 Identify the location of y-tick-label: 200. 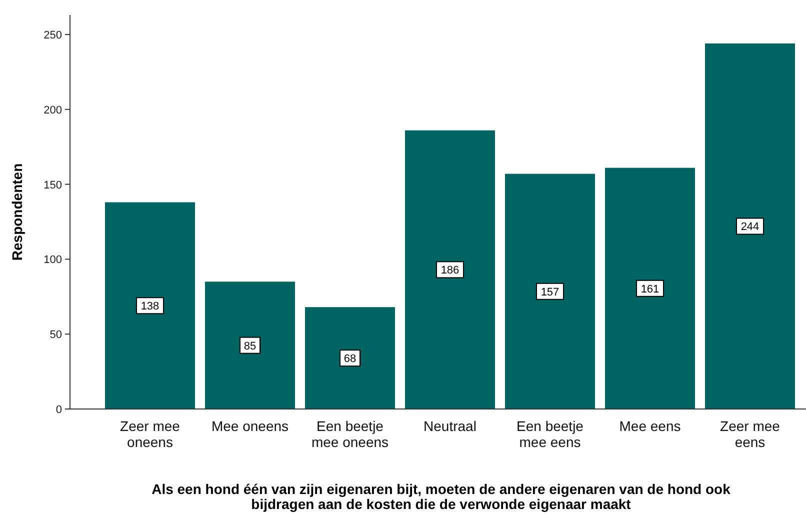
(53, 110).